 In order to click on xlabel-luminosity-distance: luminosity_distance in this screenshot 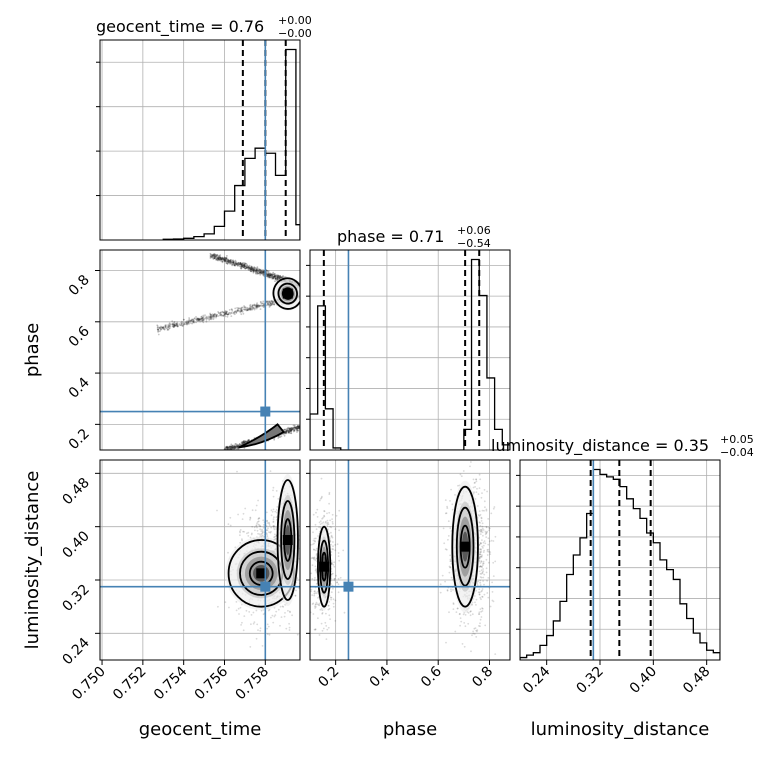, I will do `click(620, 729)`.